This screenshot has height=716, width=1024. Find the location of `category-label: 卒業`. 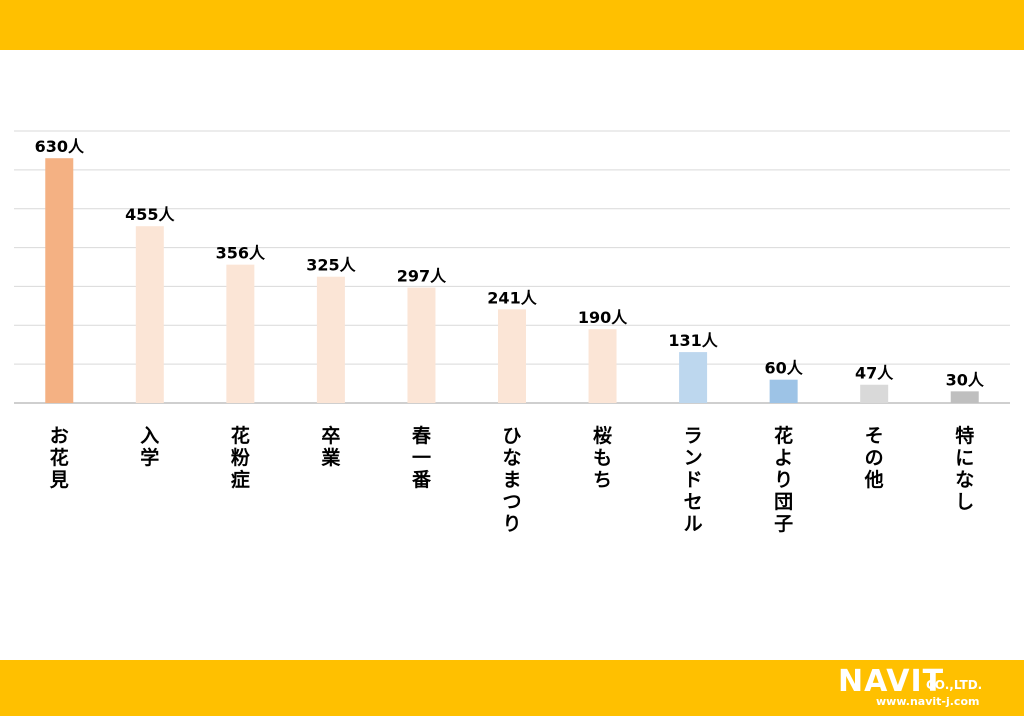

category-label: 卒業 is located at coordinates (330, 446).